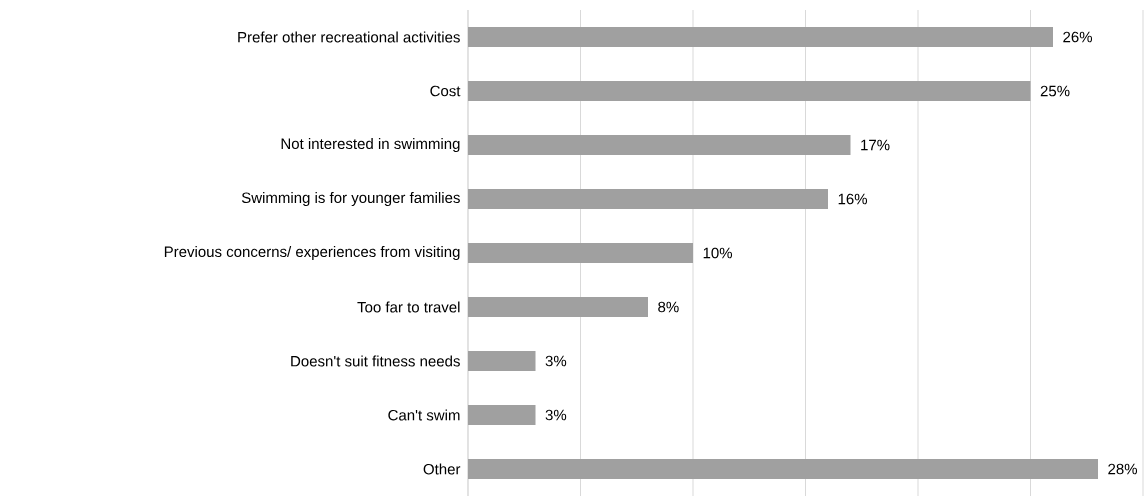  What do you see at coordinates (718, 253) in the screenshot?
I see `data-label: 10%` at bounding box center [718, 253].